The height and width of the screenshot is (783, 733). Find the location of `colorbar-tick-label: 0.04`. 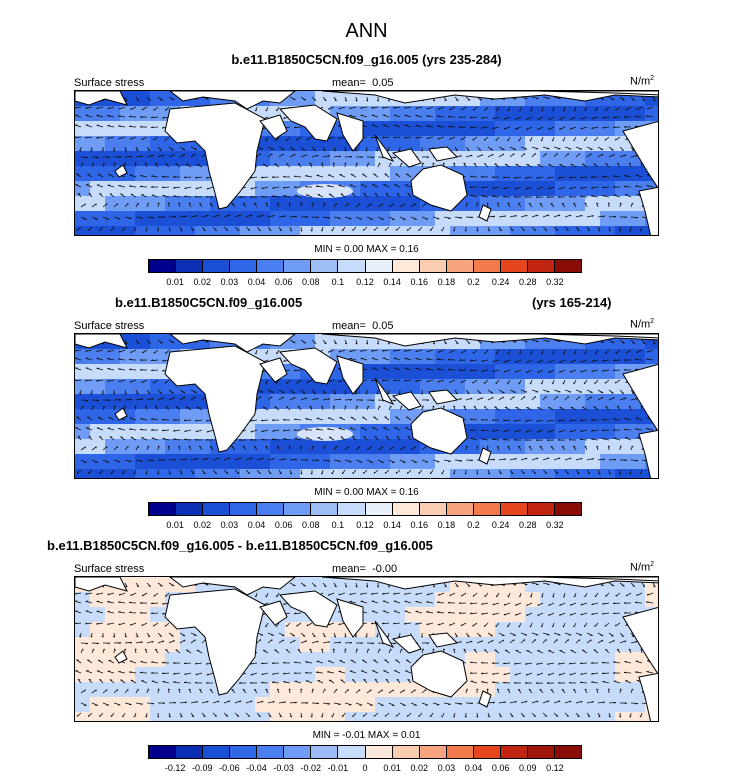

colorbar-tick-label: 0.04 is located at coordinates (256, 282).